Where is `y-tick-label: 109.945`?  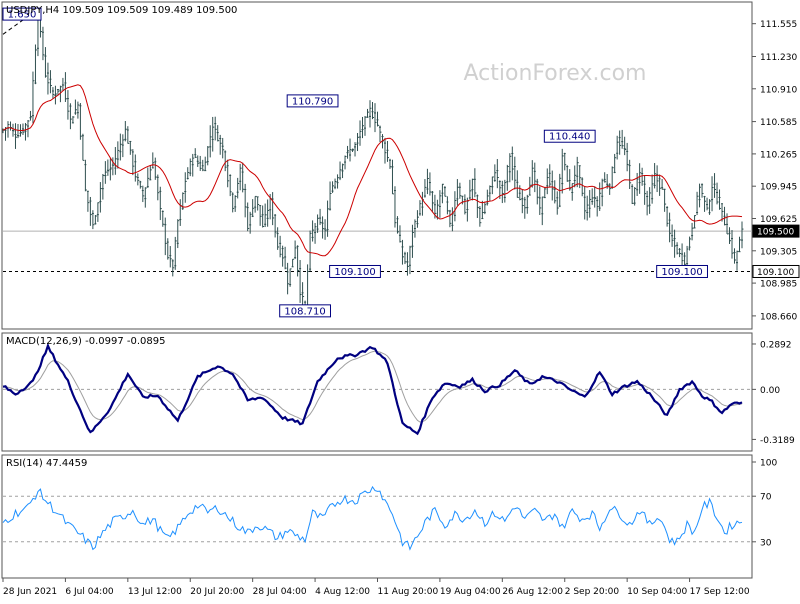
y-tick-label: 109.945 is located at coordinates (778, 188).